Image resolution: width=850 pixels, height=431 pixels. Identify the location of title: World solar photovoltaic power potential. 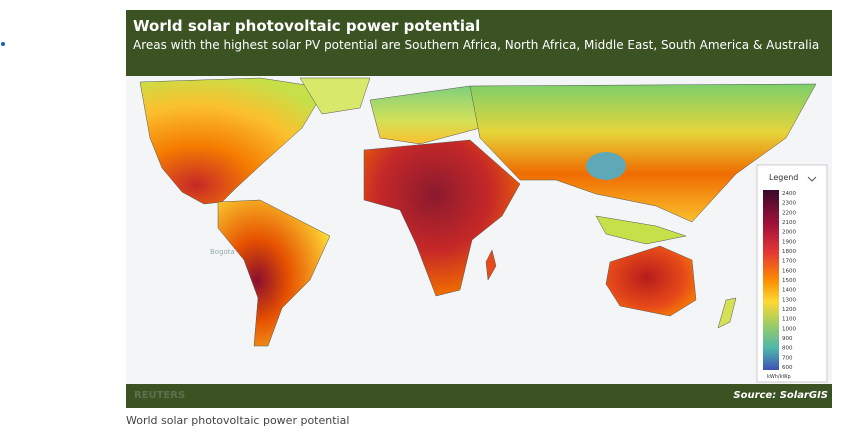
(307, 26).